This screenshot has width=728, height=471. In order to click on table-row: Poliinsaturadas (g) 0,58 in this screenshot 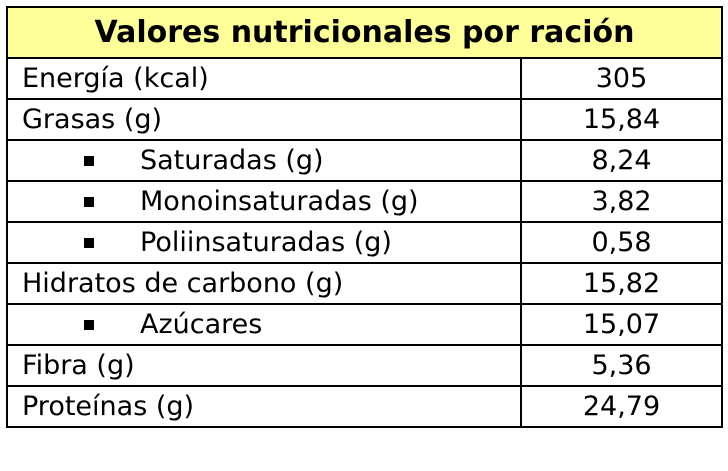, I will do `click(364, 242)`.